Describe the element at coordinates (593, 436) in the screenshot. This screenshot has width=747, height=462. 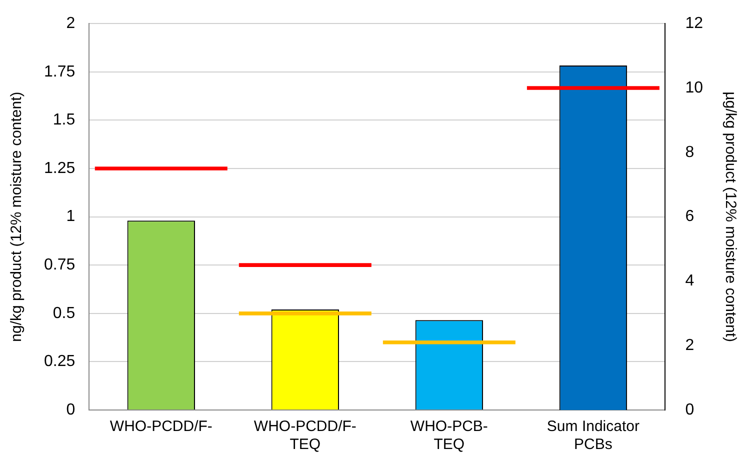
I see `x-tick-label: Sum Indicator PCBs` at that location.